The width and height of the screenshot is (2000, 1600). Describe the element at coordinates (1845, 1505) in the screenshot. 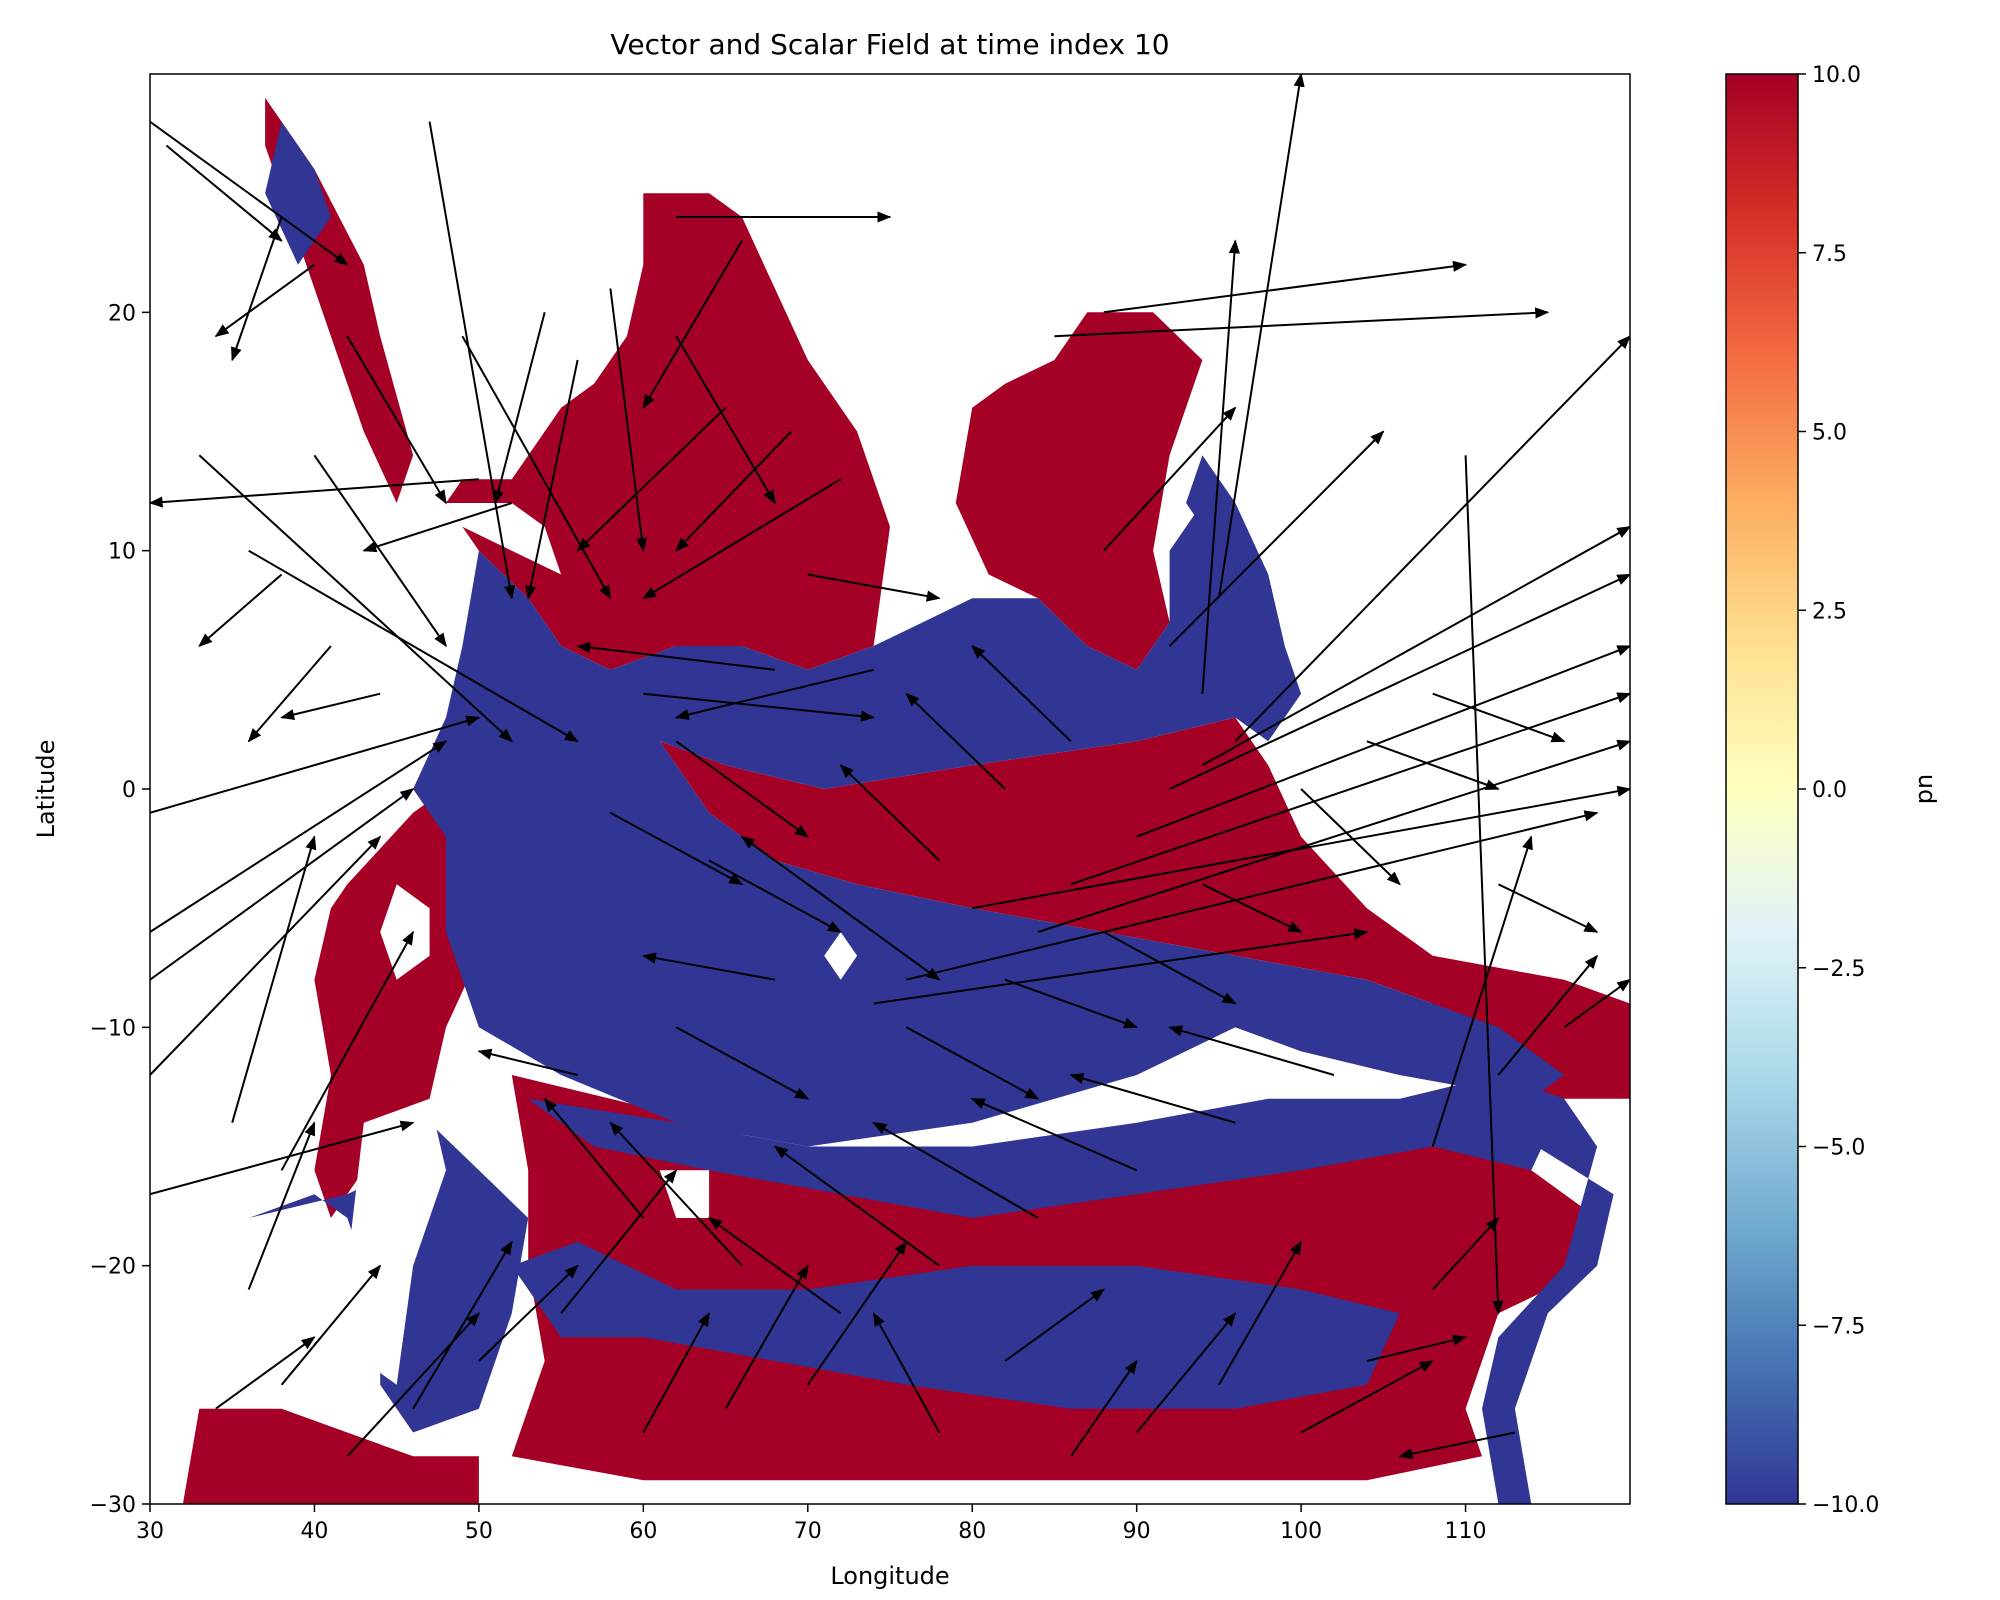

I see `colorbar-tick-label-8: −10.0` at that location.